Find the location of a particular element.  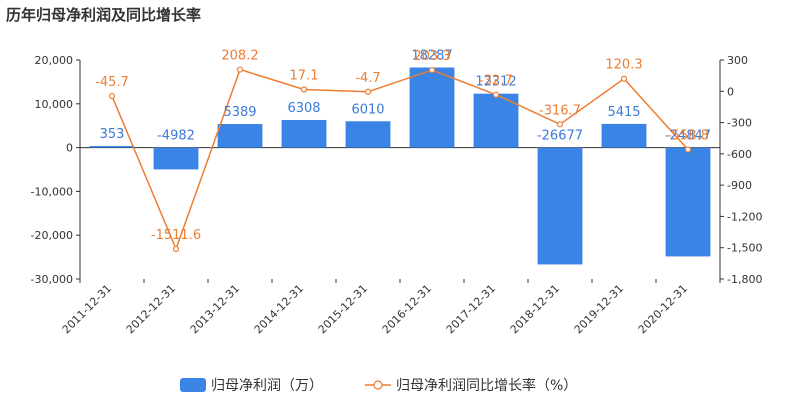

growth-value-label: -1511.6 is located at coordinates (176, 235).